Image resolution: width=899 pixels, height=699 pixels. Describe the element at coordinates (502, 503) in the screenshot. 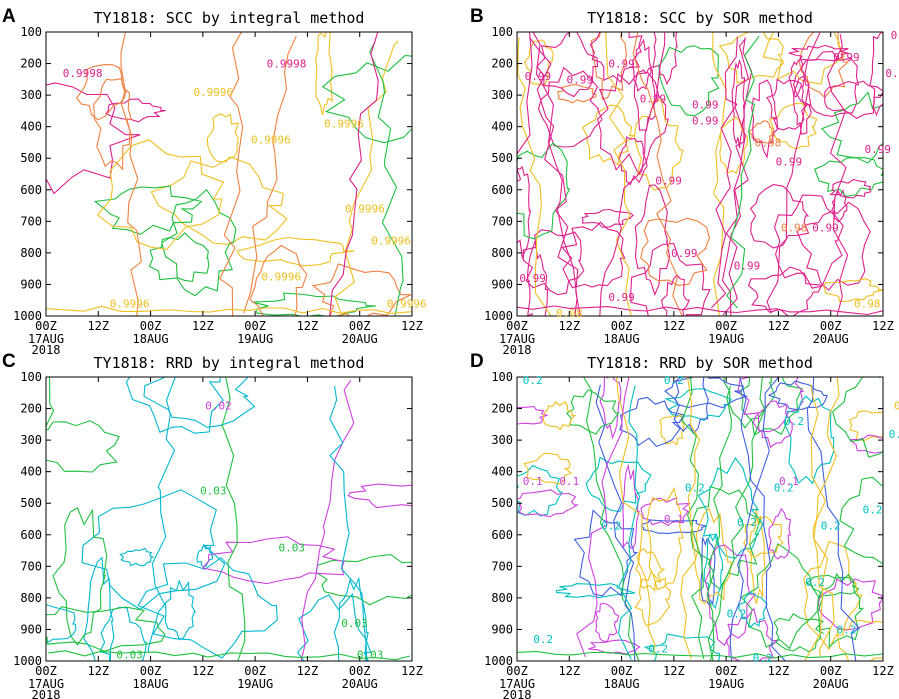

I see `y-tick-label: 500` at that location.